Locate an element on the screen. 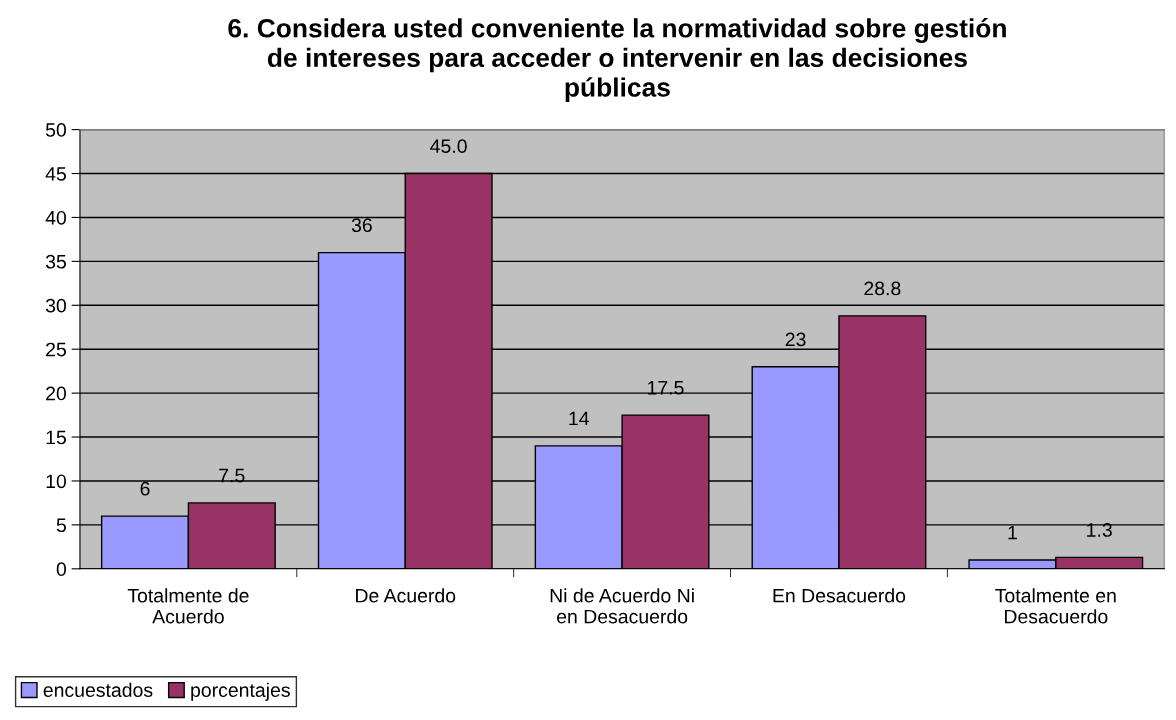 Image resolution: width=1176 pixels, height=720 pixels. data-label: 45.0 is located at coordinates (448, 146).